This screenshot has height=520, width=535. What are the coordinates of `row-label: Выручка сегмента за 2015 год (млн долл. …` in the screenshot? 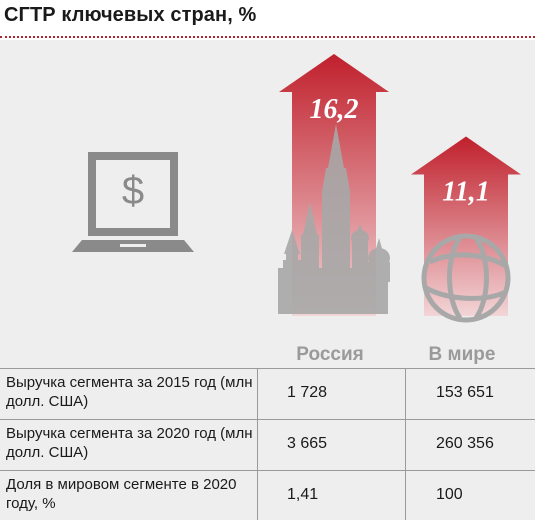 It's located at (129, 392).